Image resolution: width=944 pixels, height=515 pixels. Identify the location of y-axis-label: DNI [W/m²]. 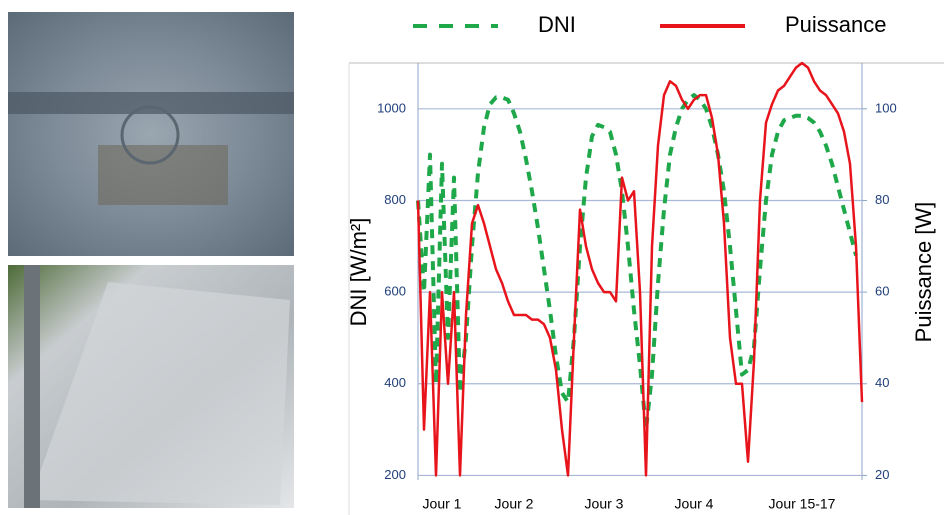
(358, 272).